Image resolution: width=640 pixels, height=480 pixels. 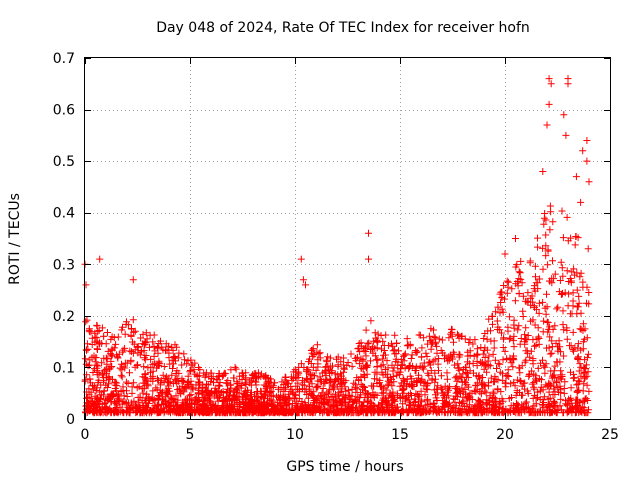 I want to click on y-tick-label-0.4: 0.4, so click(x=64, y=214).